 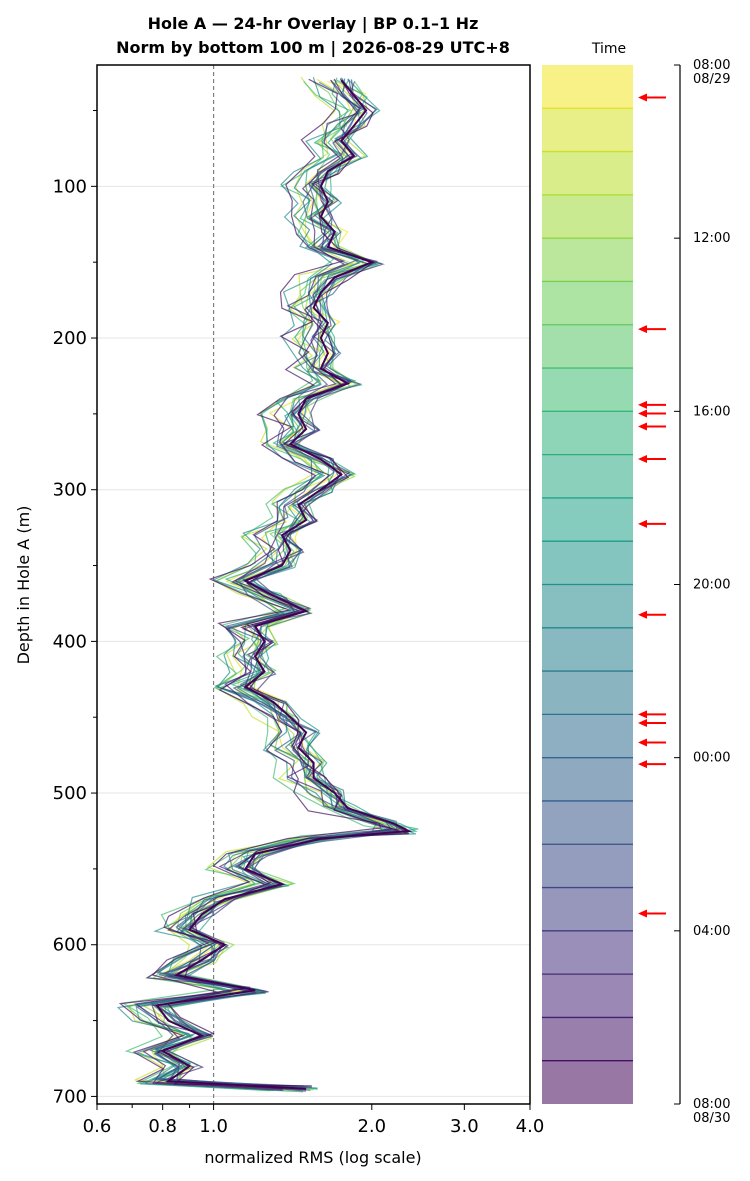 What do you see at coordinates (464, 1126) in the screenshot?
I see `x-tick-label: 3.0` at bounding box center [464, 1126].